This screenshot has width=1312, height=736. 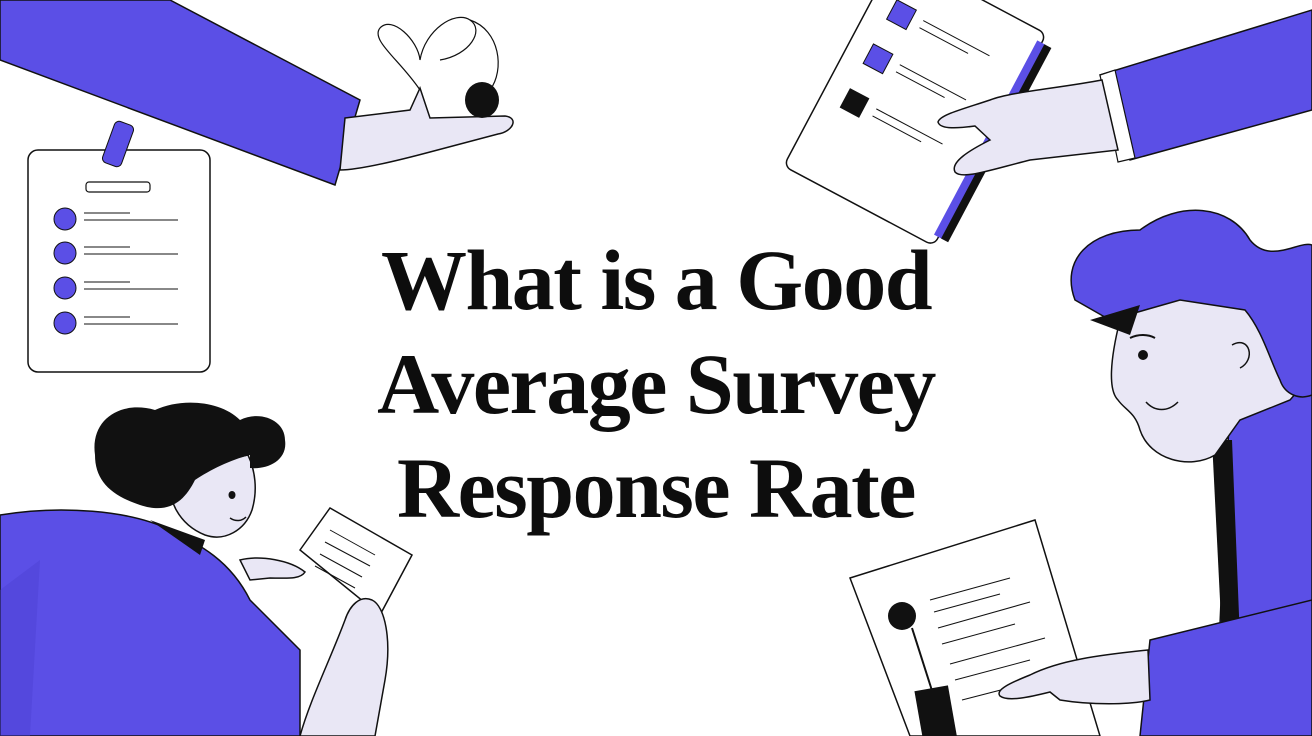 I want to click on clipboard-icon, so click(x=119, y=246).